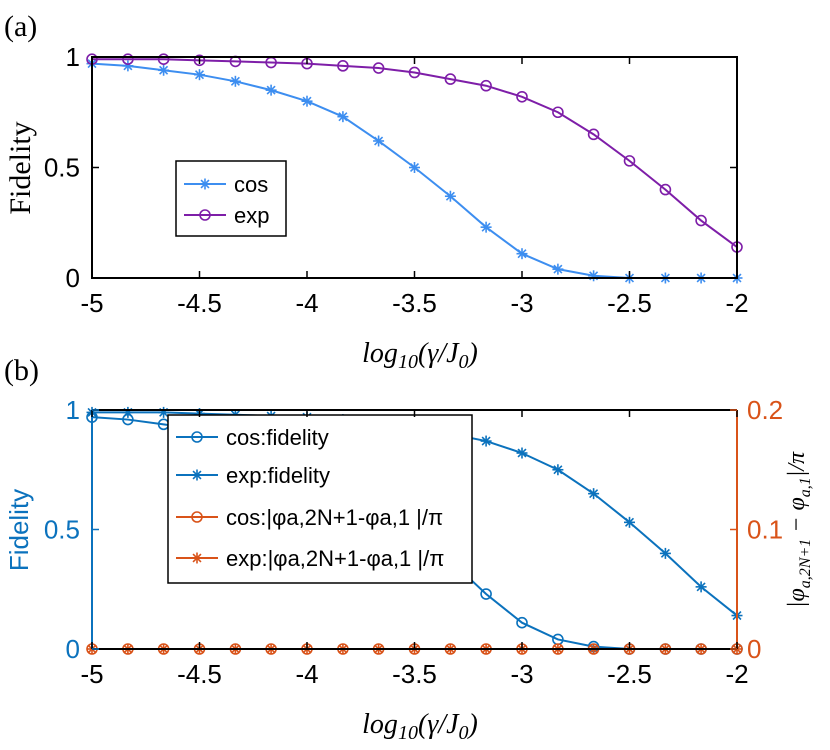  What do you see at coordinates (765, 530) in the screenshot?
I see `panel-b-ytick-right-label: 0.1` at bounding box center [765, 530].